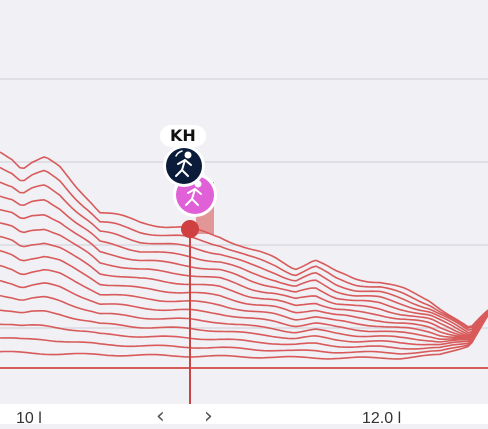 The image size is (488, 429). What do you see at coordinates (183, 136) in the screenshot?
I see `athlete-initials-tag: KH` at bounding box center [183, 136].